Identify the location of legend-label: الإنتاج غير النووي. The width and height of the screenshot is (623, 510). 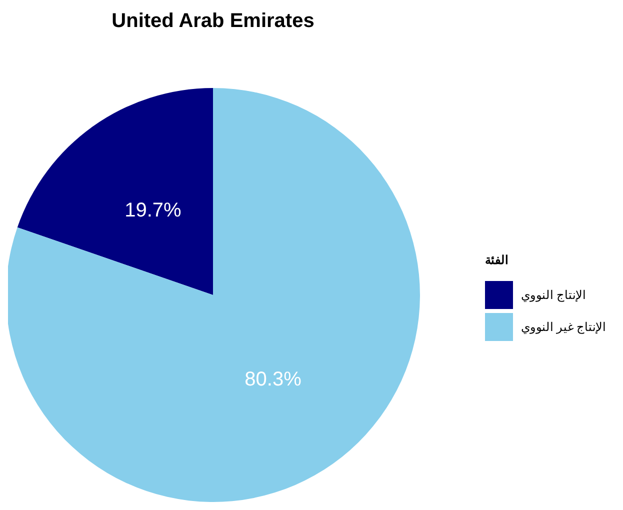
(563, 327).